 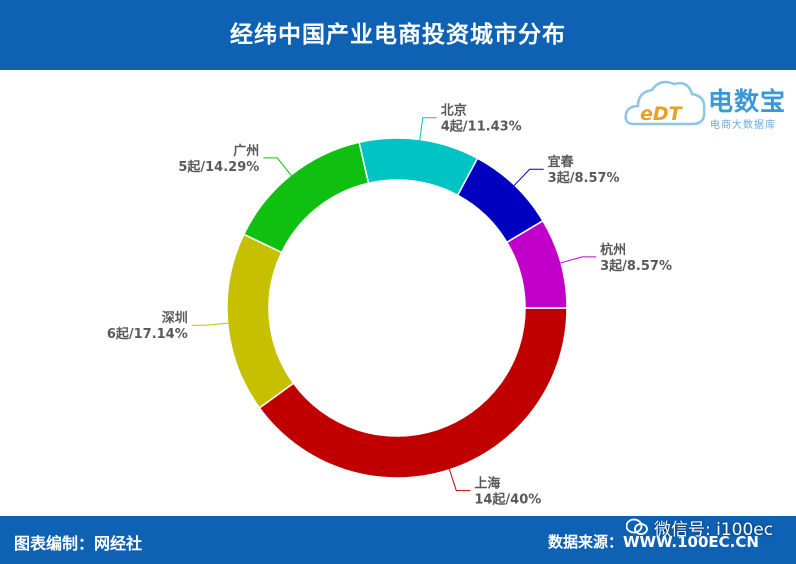 I want to click on slice-label-value: 6起/17.14%, so click(x=147, y=334).